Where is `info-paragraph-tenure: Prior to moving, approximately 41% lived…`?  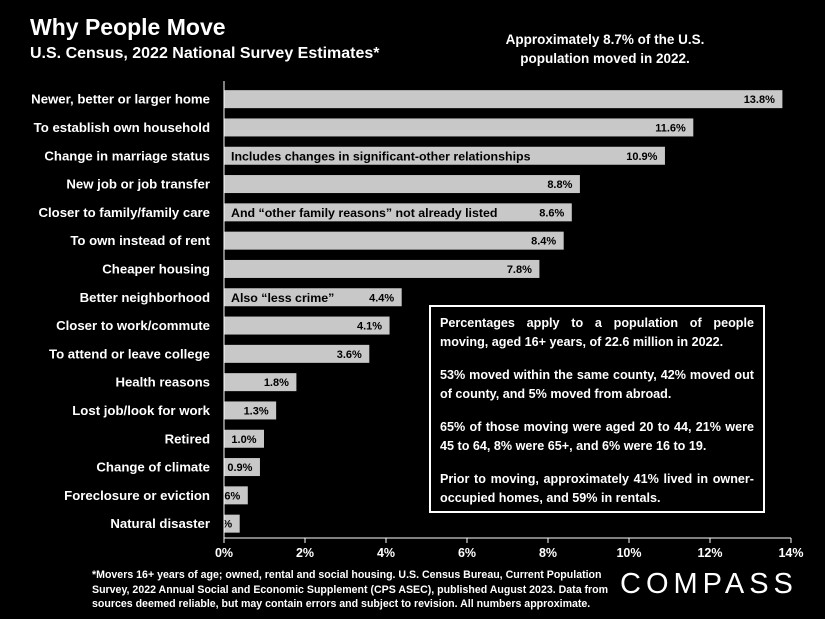
info-paragraph-tenure: Prior to moving, approximately 41% lived… is located at coordinates (597, 488).